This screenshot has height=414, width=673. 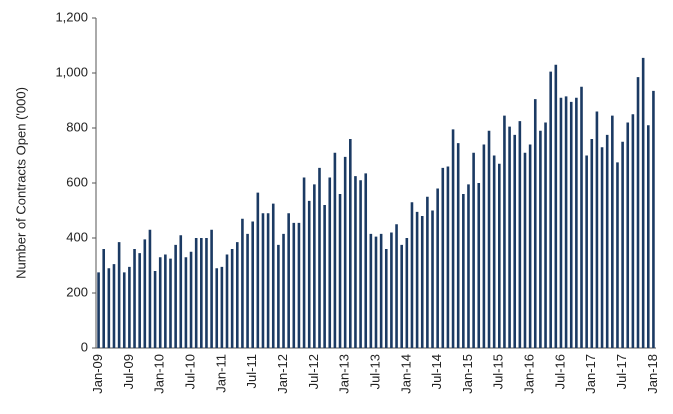 I want to click on x-tick-label: Jul-13, so click(x=374, y=371).